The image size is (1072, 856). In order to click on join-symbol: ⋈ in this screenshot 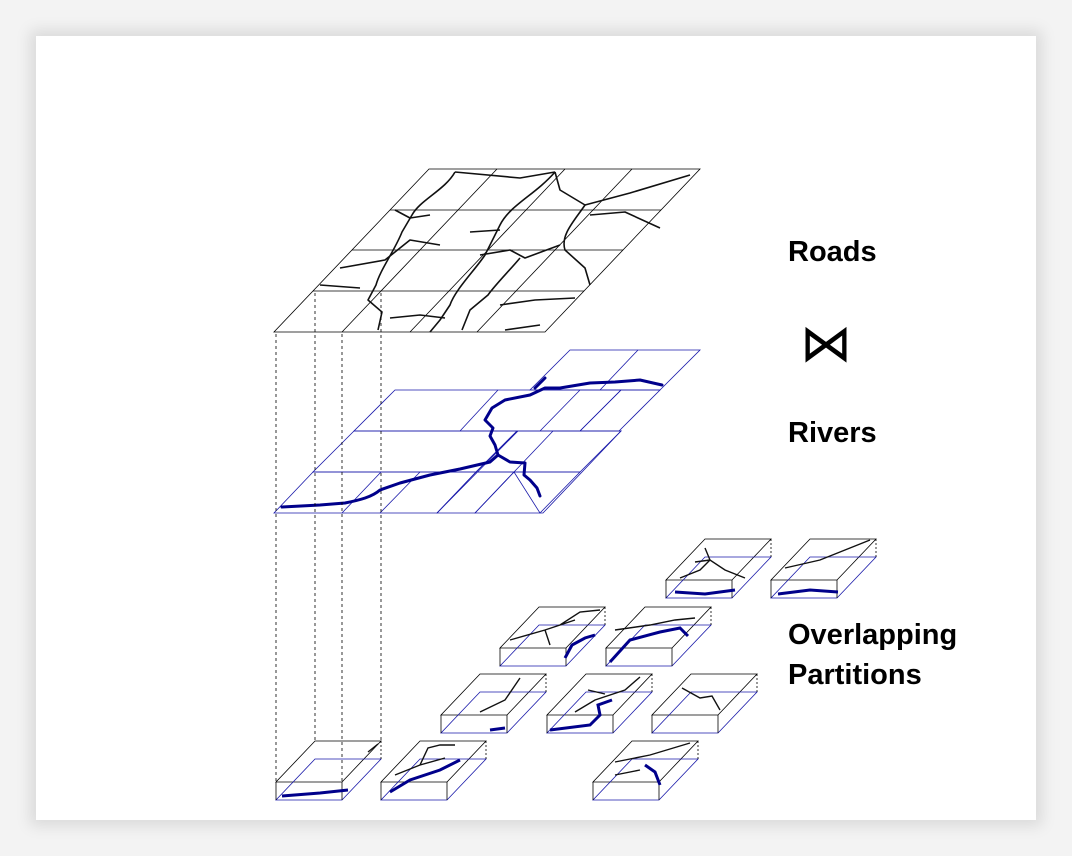, I will do `click(826, 344)`.